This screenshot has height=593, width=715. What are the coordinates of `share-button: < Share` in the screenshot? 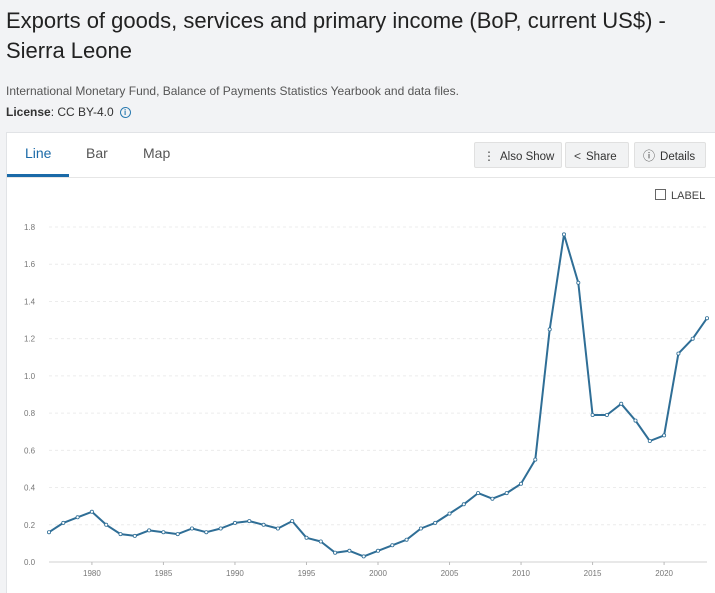 It's located at (597, 155).